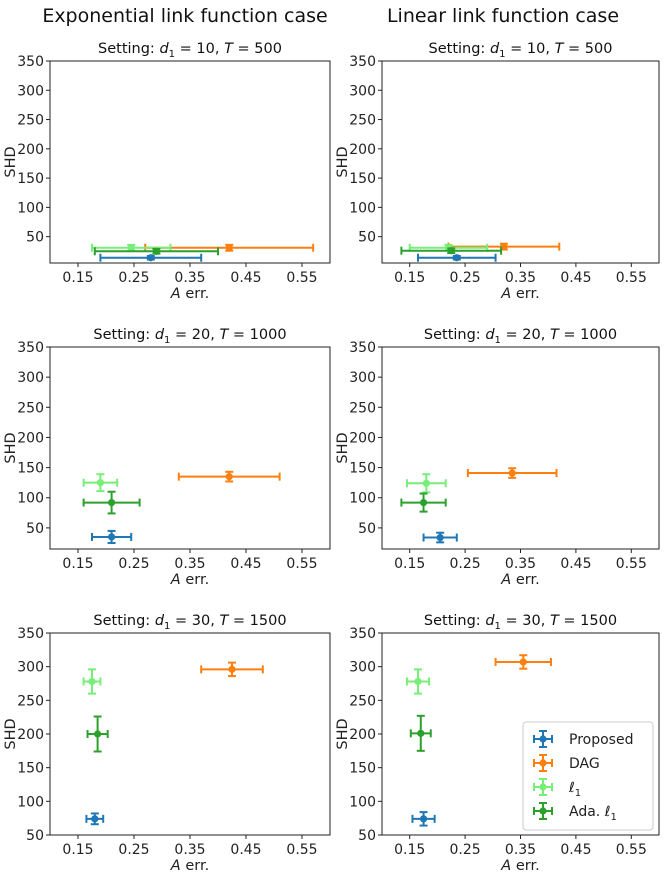 The height and width of the screenshot is (874, 664). Describe the element at coordinates (503, 16) in the screenshot. I see `column-title-right: Linear link function case` at that location.